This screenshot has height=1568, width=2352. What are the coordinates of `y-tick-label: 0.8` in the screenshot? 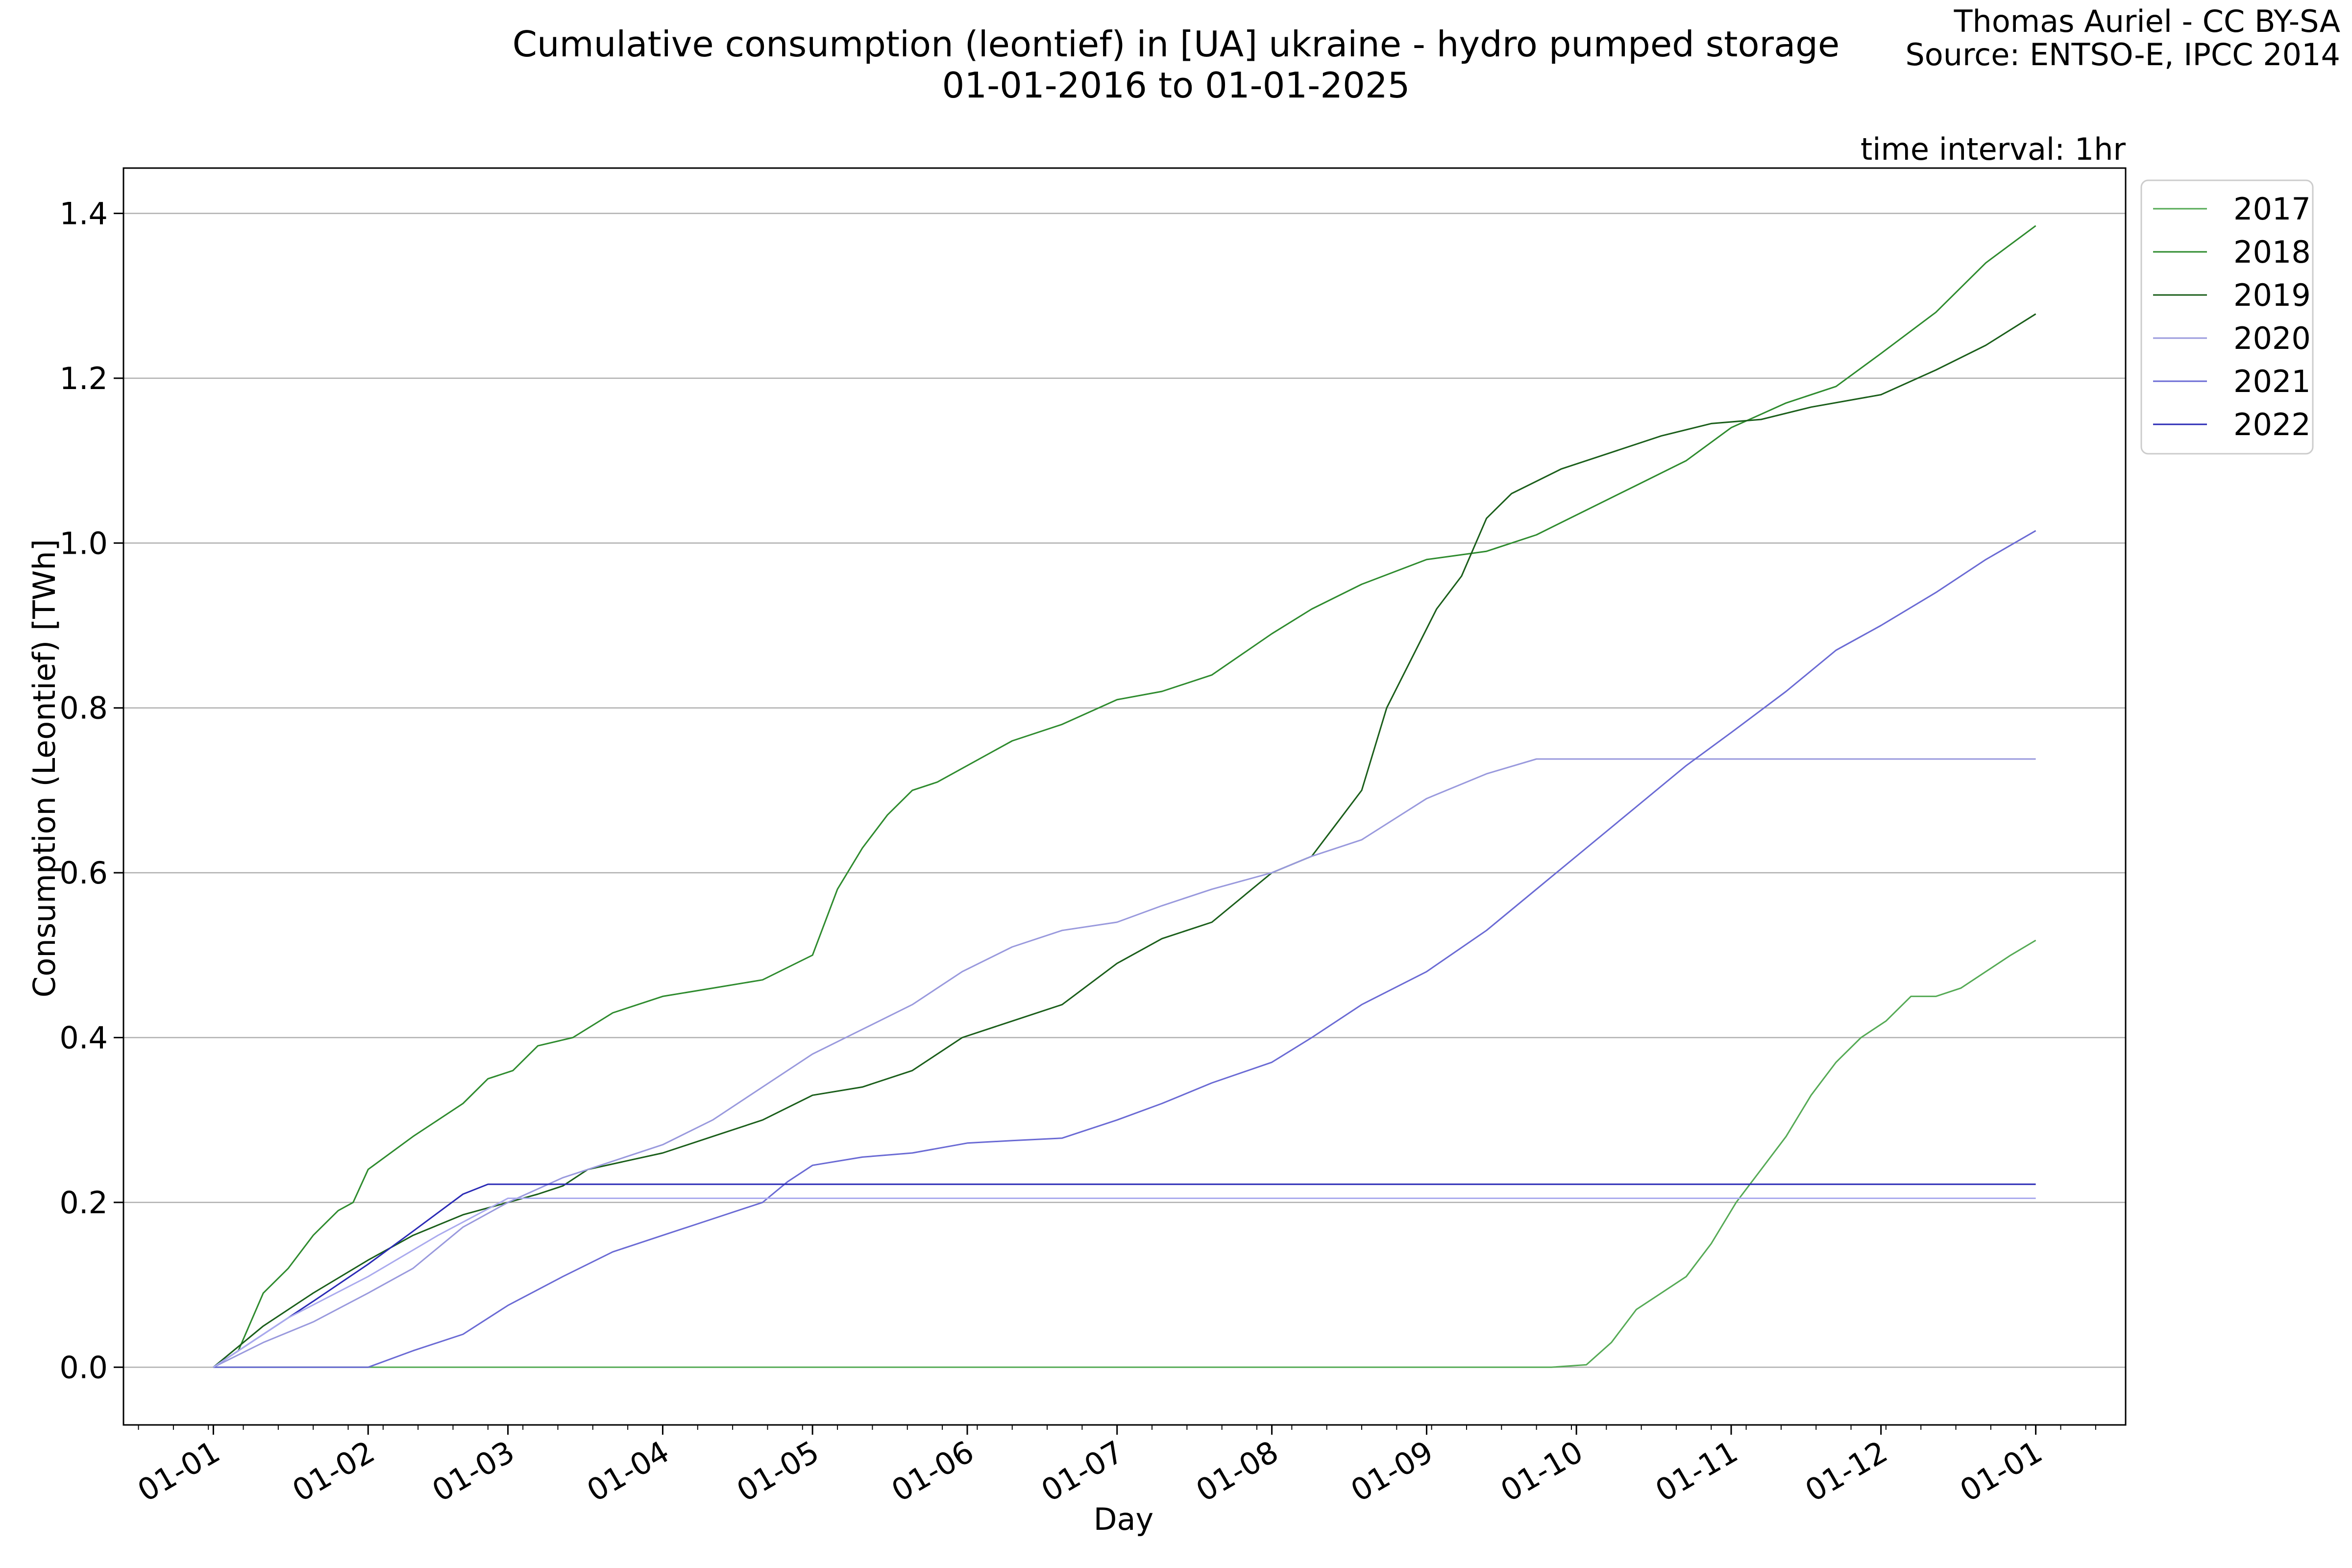 It's located at (83, 708).